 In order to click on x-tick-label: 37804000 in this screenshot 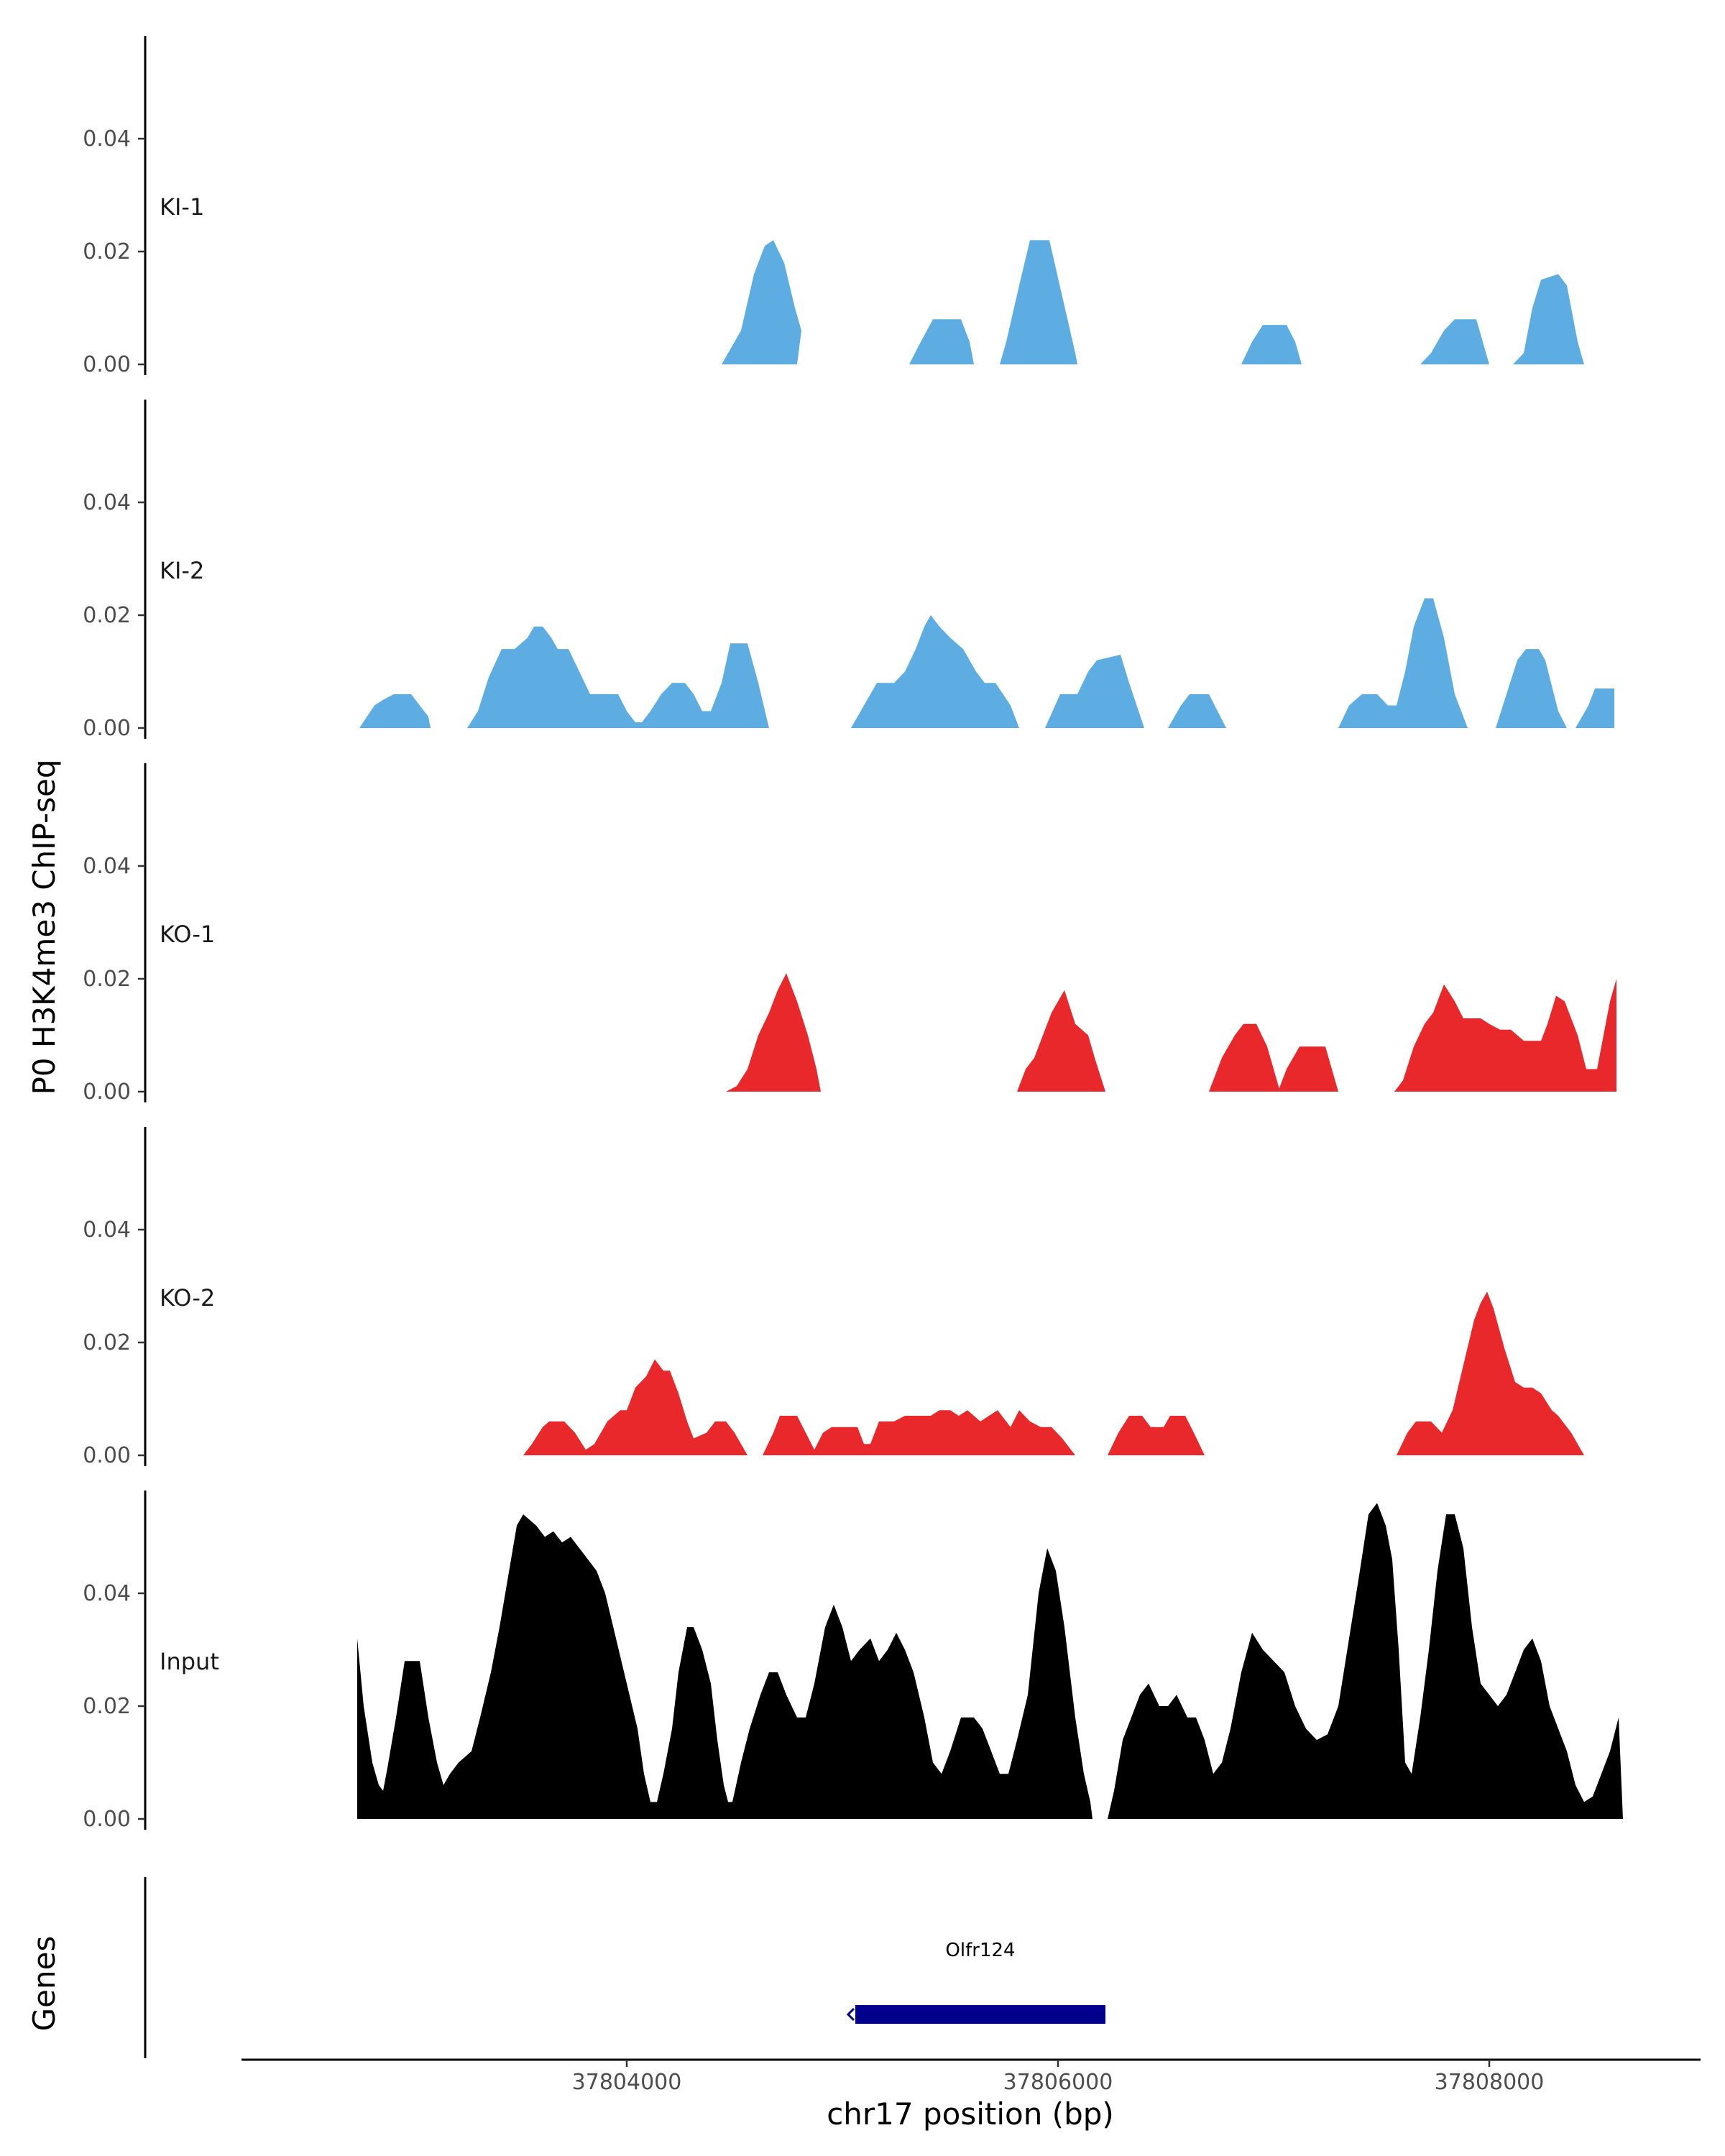, I will do `click(627, 2082)`.